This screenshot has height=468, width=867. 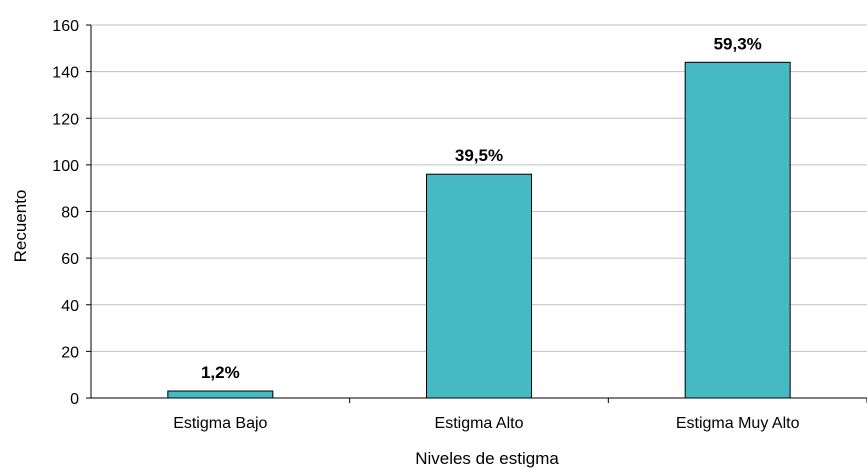 I want to click on y-tick-label: 60, so click(x=70, y=259).